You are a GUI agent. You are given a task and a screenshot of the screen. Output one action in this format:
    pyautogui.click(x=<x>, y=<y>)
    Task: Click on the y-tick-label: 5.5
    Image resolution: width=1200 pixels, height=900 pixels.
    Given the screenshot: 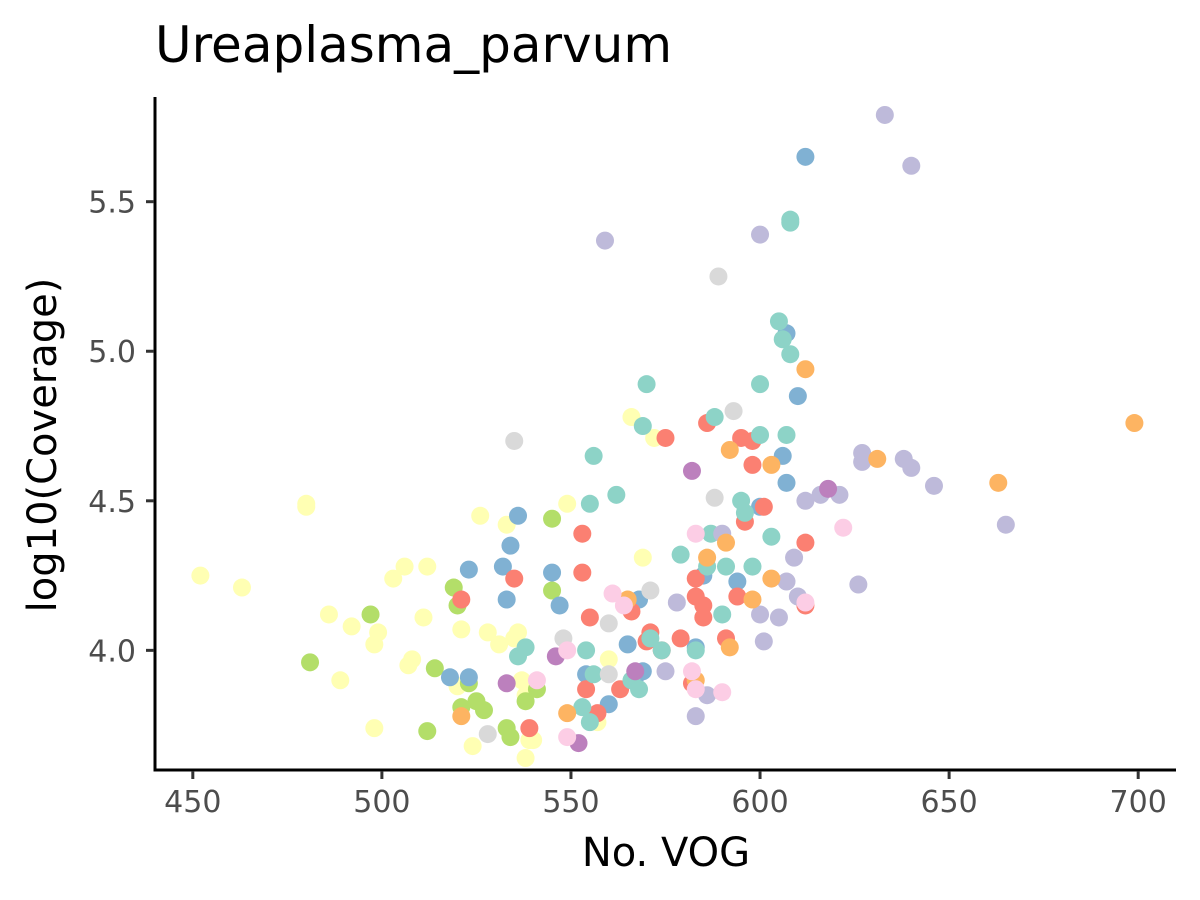 What is the action you would take?
    pyautogui.click(x=112, y=203)
    